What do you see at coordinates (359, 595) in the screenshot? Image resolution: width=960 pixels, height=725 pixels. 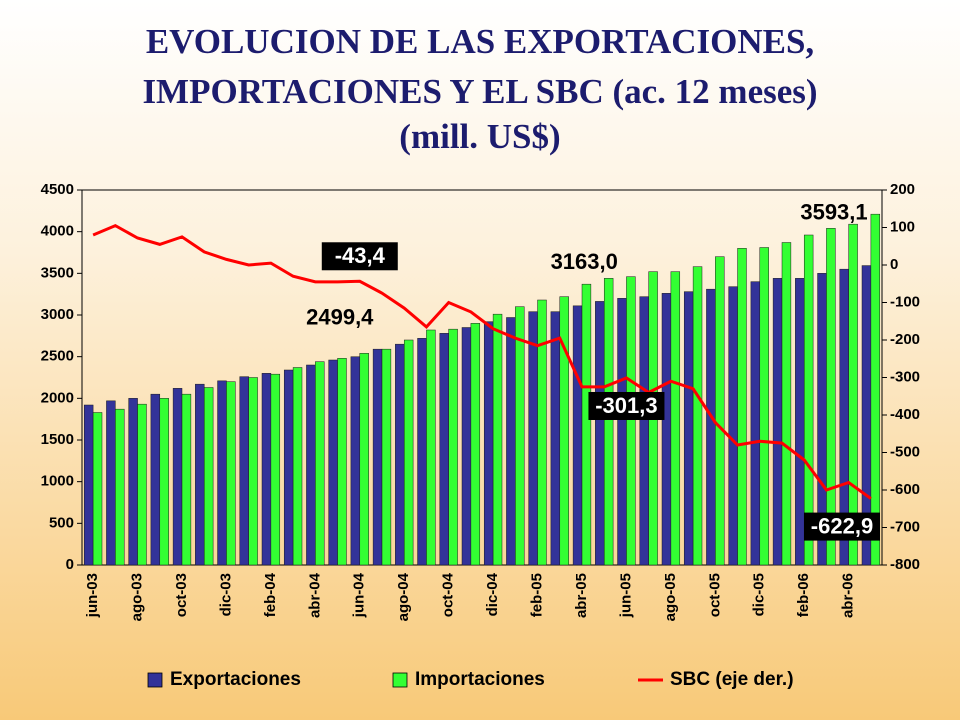 I see `x-tick-label: jun-04` at bounding box center [359, 595].